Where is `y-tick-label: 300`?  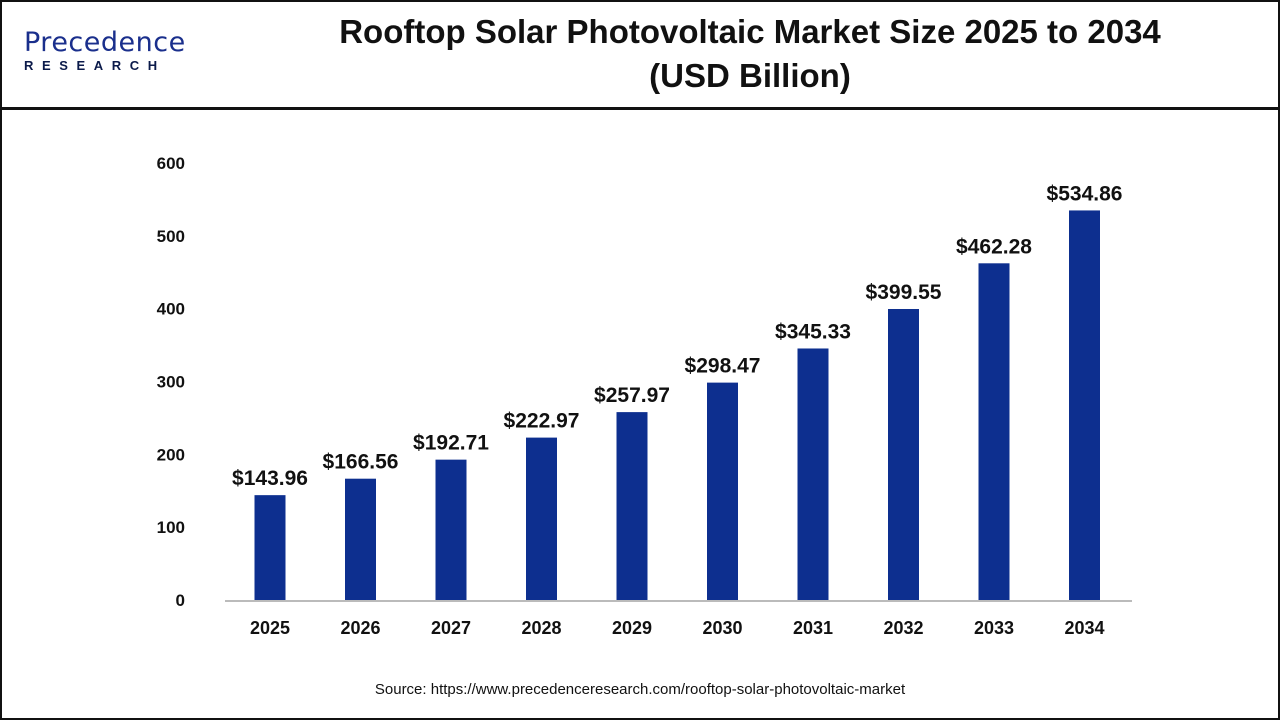 y-tick-label: 300 is located at coordinates (171, 382).